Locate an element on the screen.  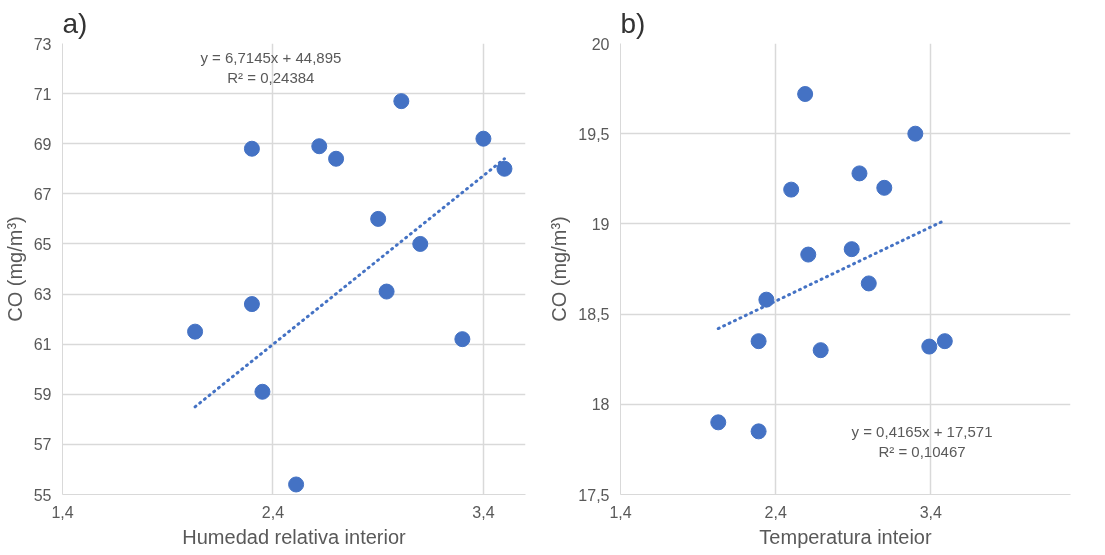
y-tick-label: 57 is located at coordinates (42, 445).